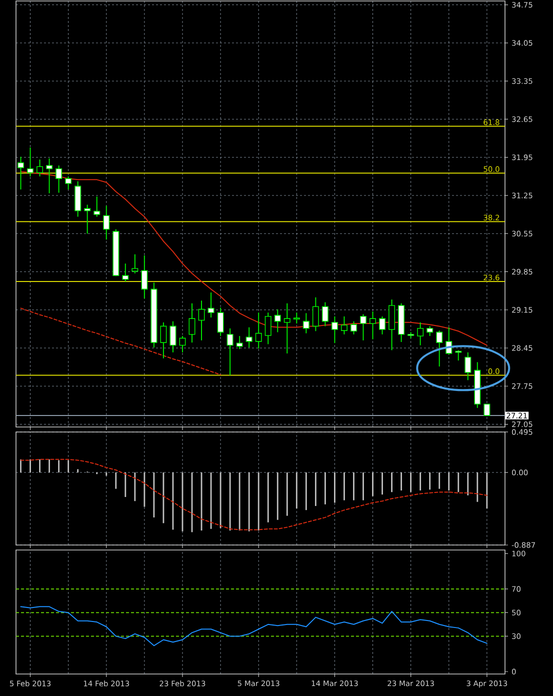 Image resolution: width=553 pixels, height=696 pixels. I want to click on line-series, so click(121, 342).